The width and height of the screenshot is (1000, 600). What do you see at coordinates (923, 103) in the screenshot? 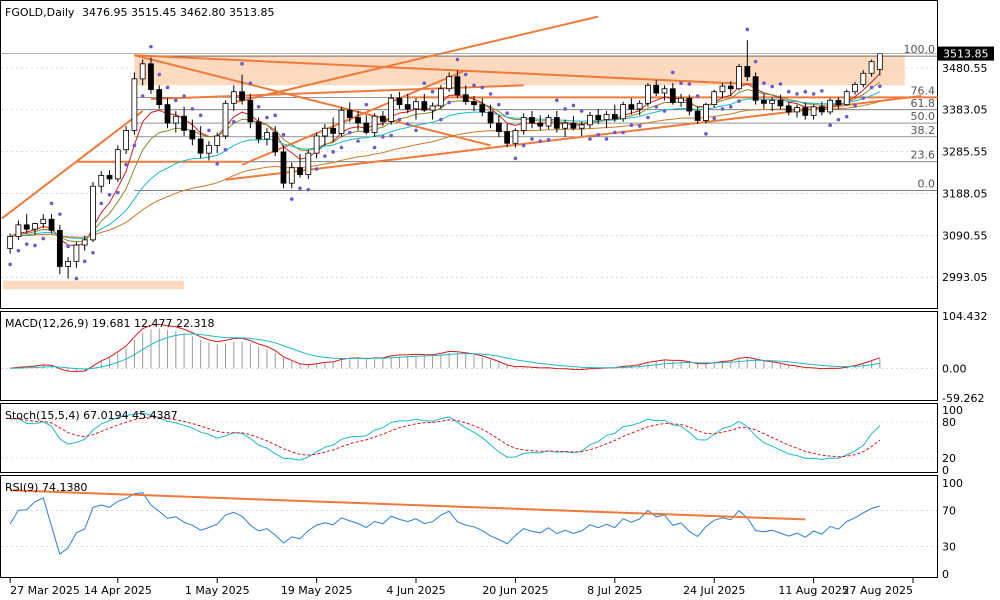
I see `fib-level-label: 61.8` at bounding box center [923, 103].